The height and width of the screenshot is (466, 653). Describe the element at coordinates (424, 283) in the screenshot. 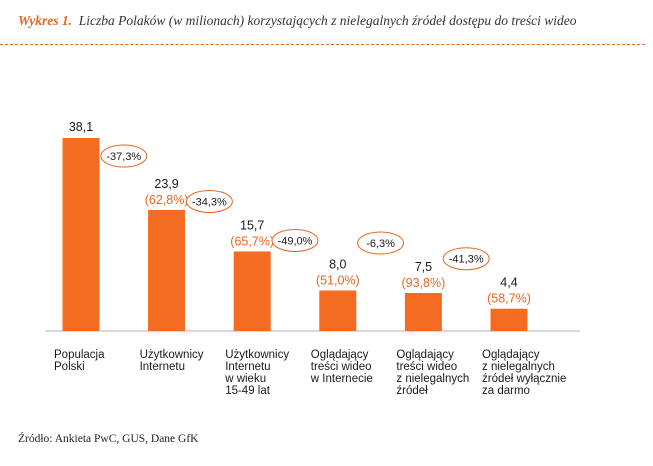

I see `share-label: (93,8%)` at that location.